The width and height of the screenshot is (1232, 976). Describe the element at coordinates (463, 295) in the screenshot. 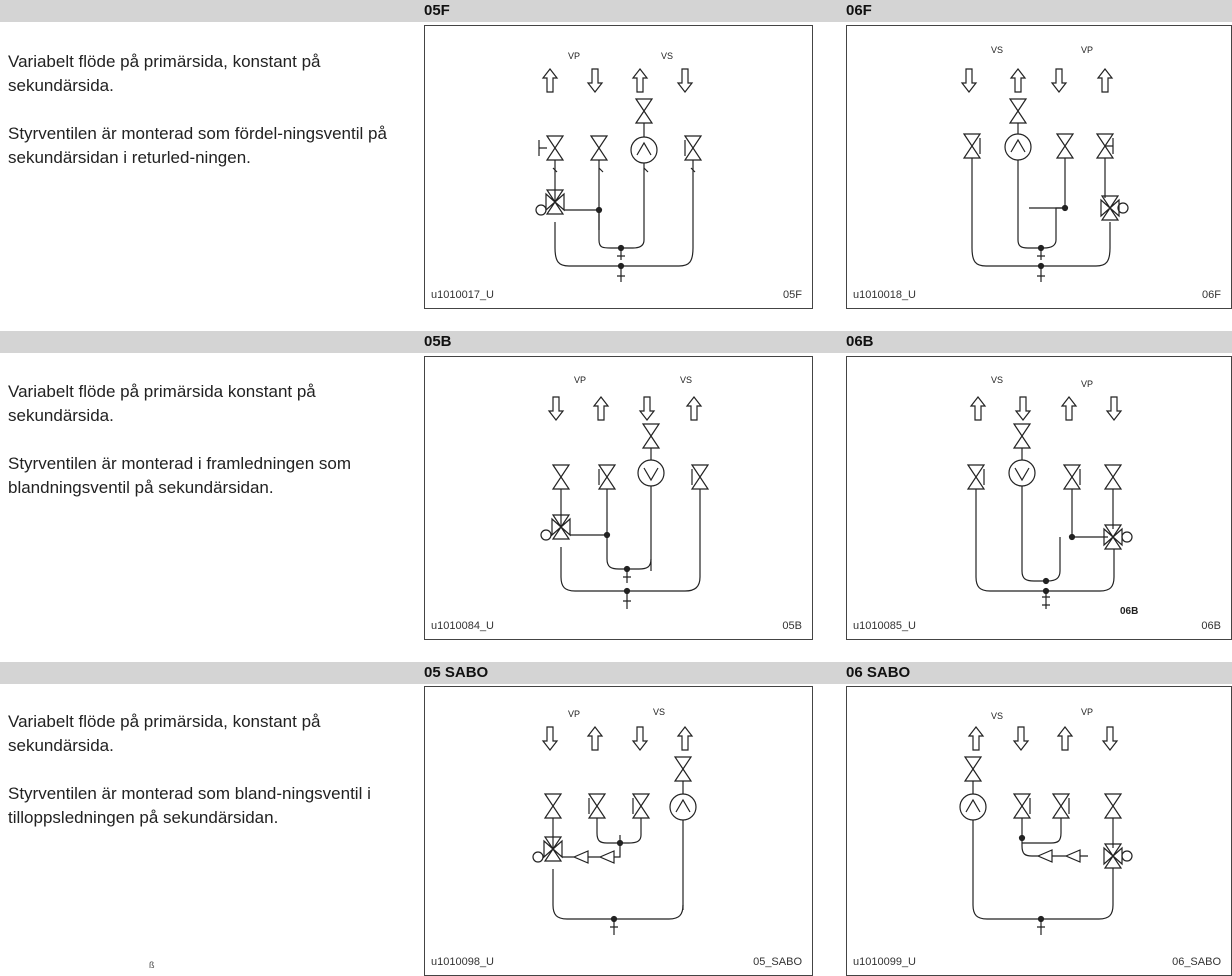

I see `figure-code: u1010017_U` at that location.